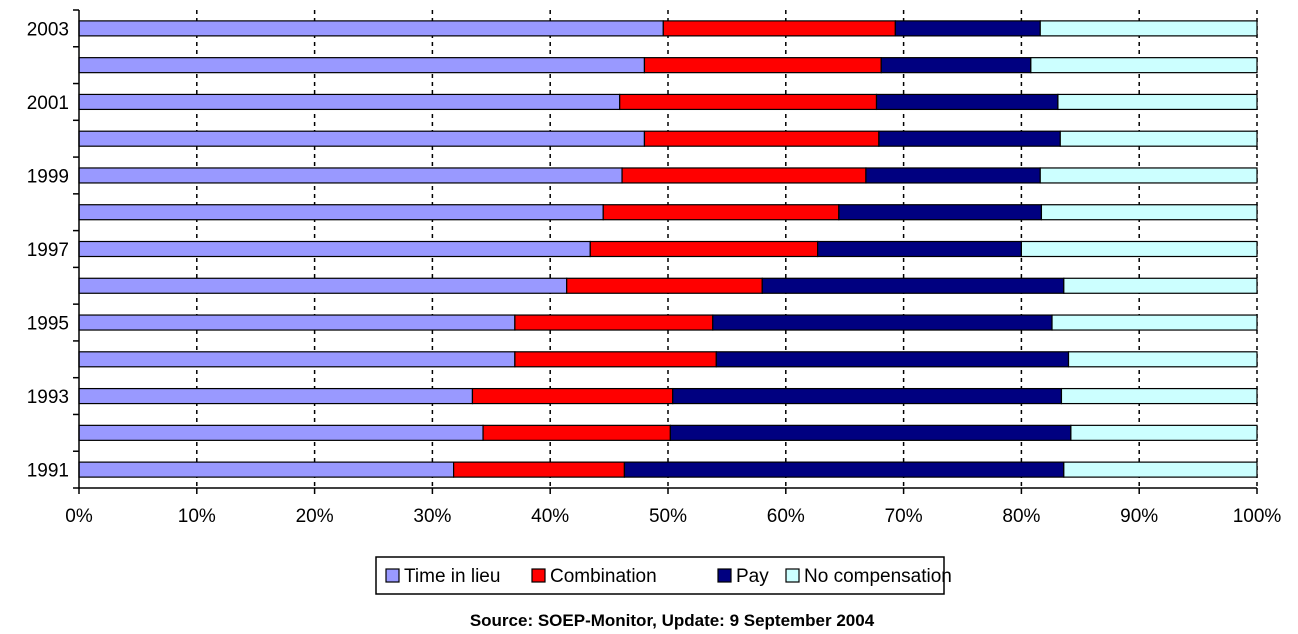  I want to click on x-tick-label: 30%, so click(432, 516).